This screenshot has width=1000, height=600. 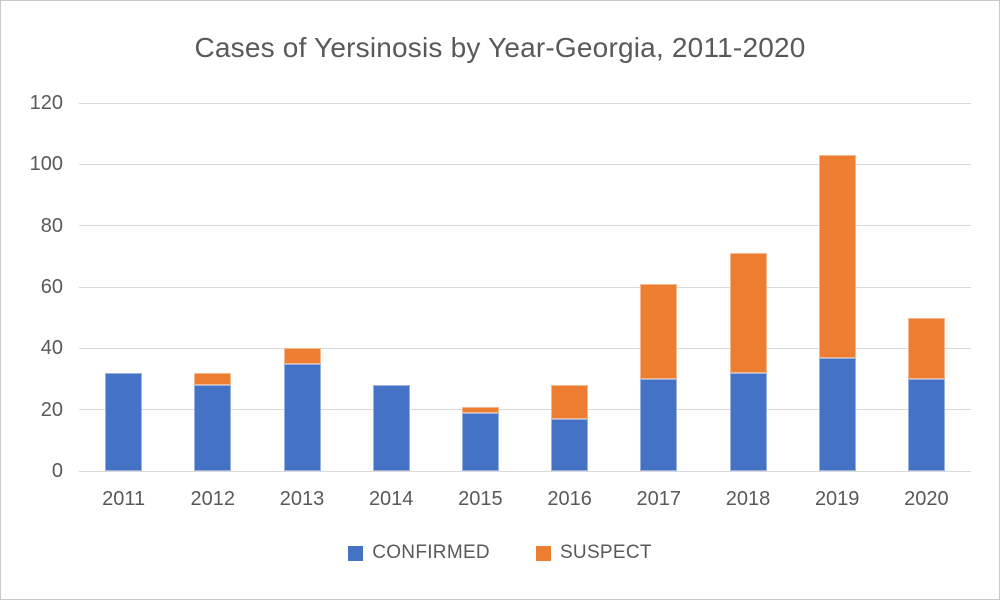 What do you see at coordinates (659, 425) in the screenshot?
I see `bar-segment-confirmed-2017` at bounding box center [659, 425].